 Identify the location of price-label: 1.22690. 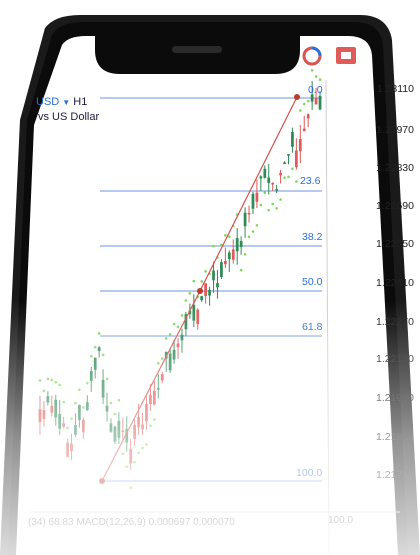
(395, 206).